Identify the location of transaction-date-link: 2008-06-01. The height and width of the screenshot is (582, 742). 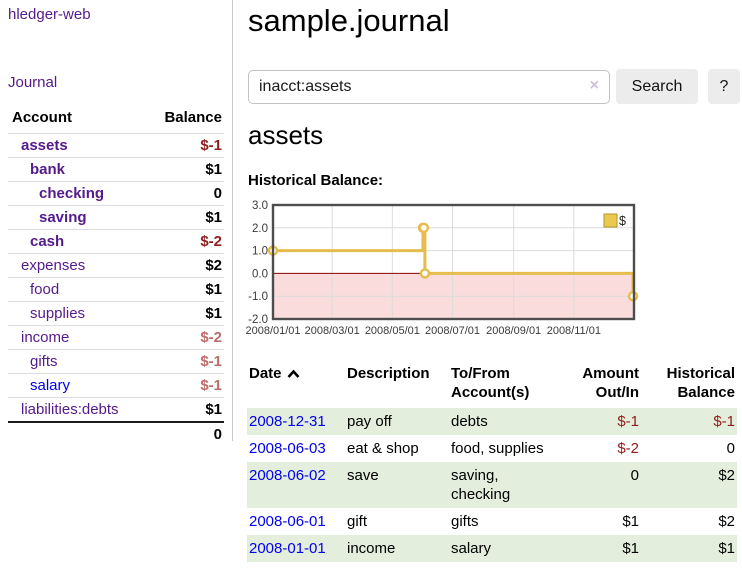
(287, 521).